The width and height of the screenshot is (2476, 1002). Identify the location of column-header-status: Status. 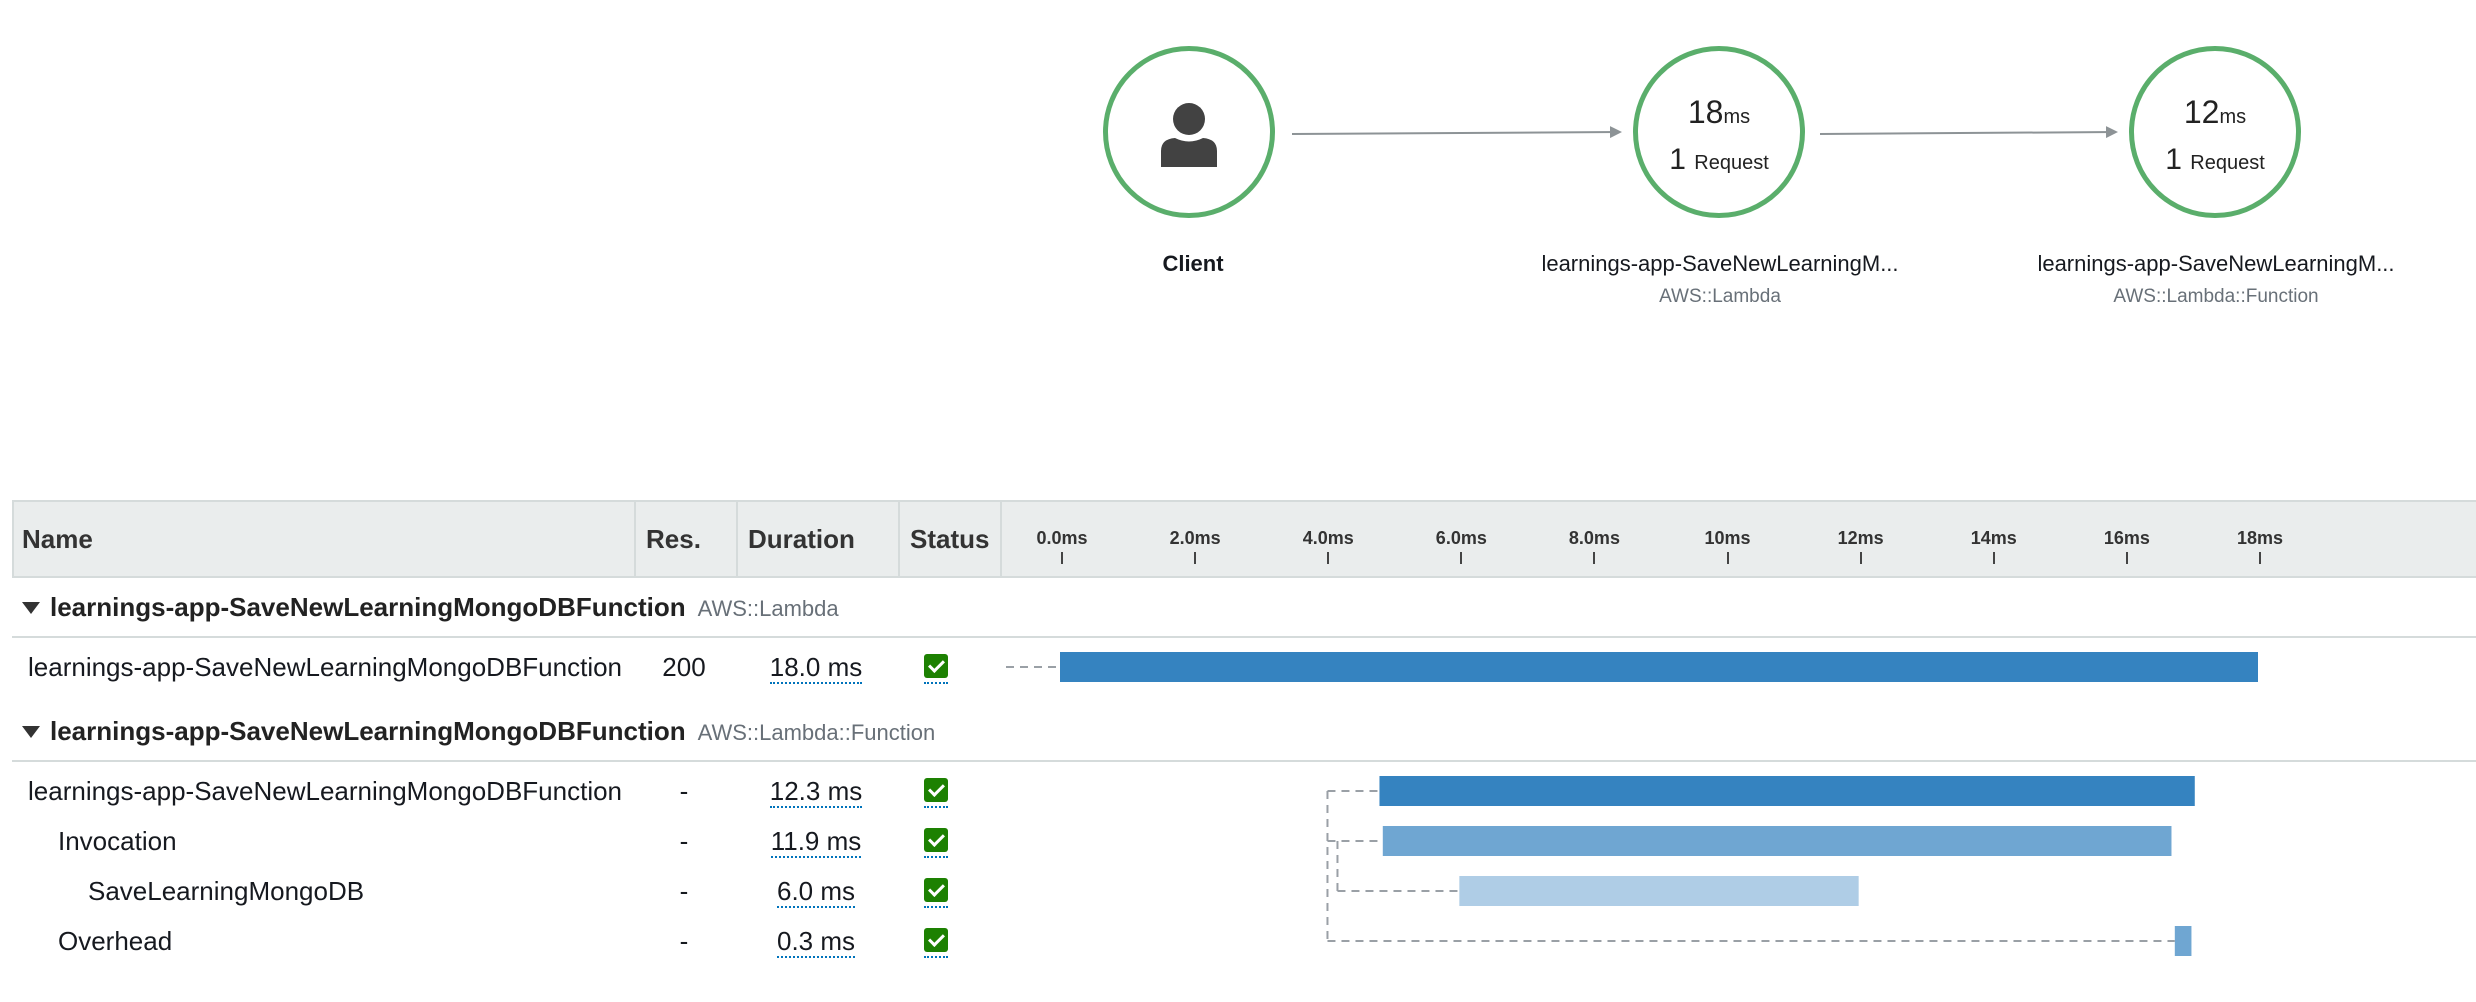
(950, 539).